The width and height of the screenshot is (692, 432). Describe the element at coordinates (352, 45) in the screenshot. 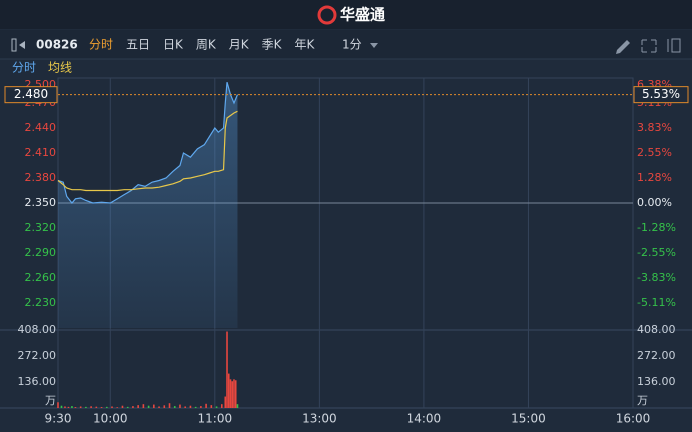

I see `interval-select: 1分` at that location.